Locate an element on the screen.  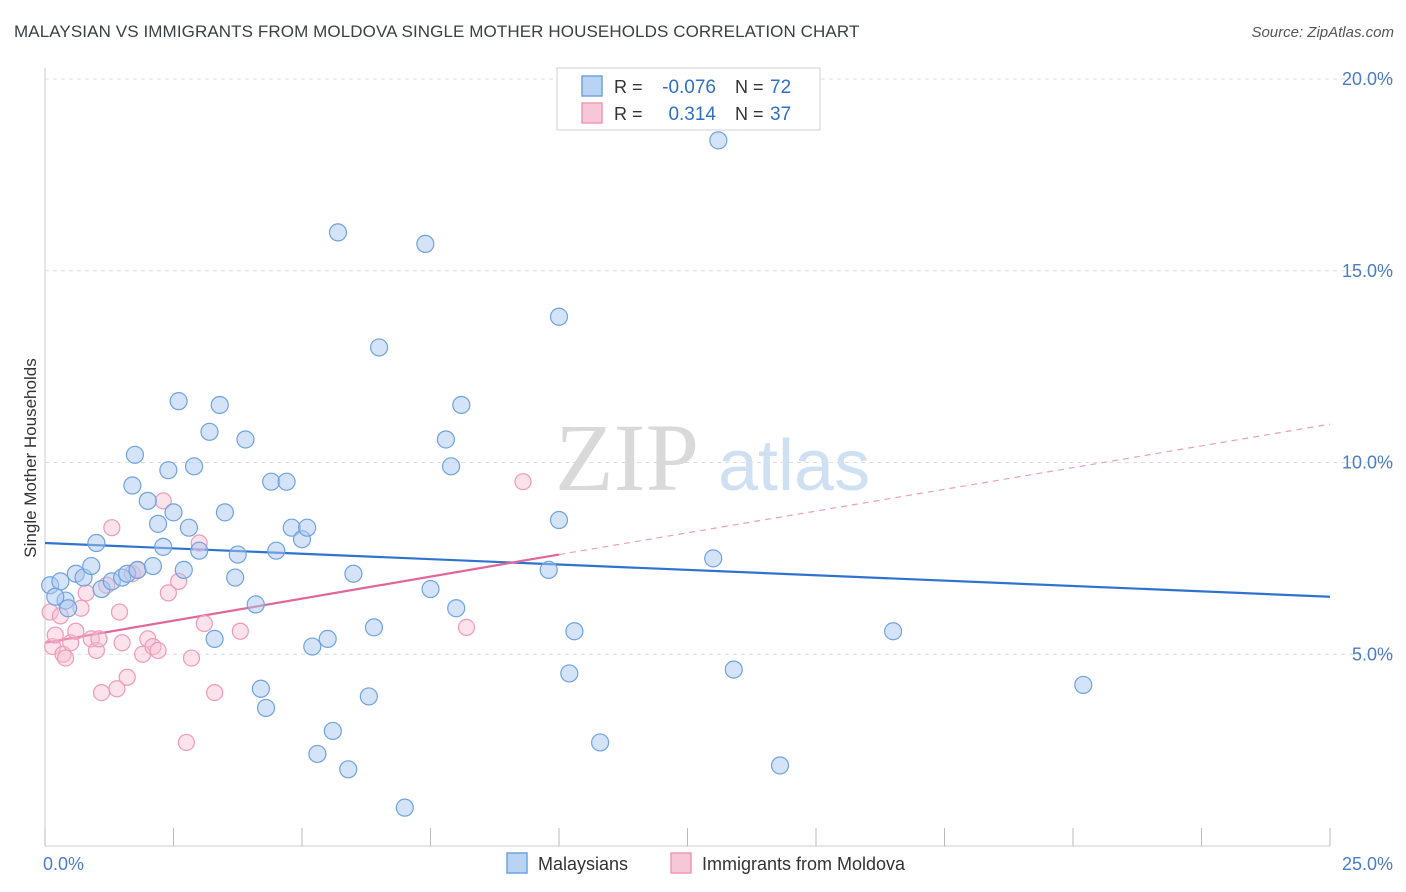
legend-n-label-1: N = is located at coordinates (749, 87).